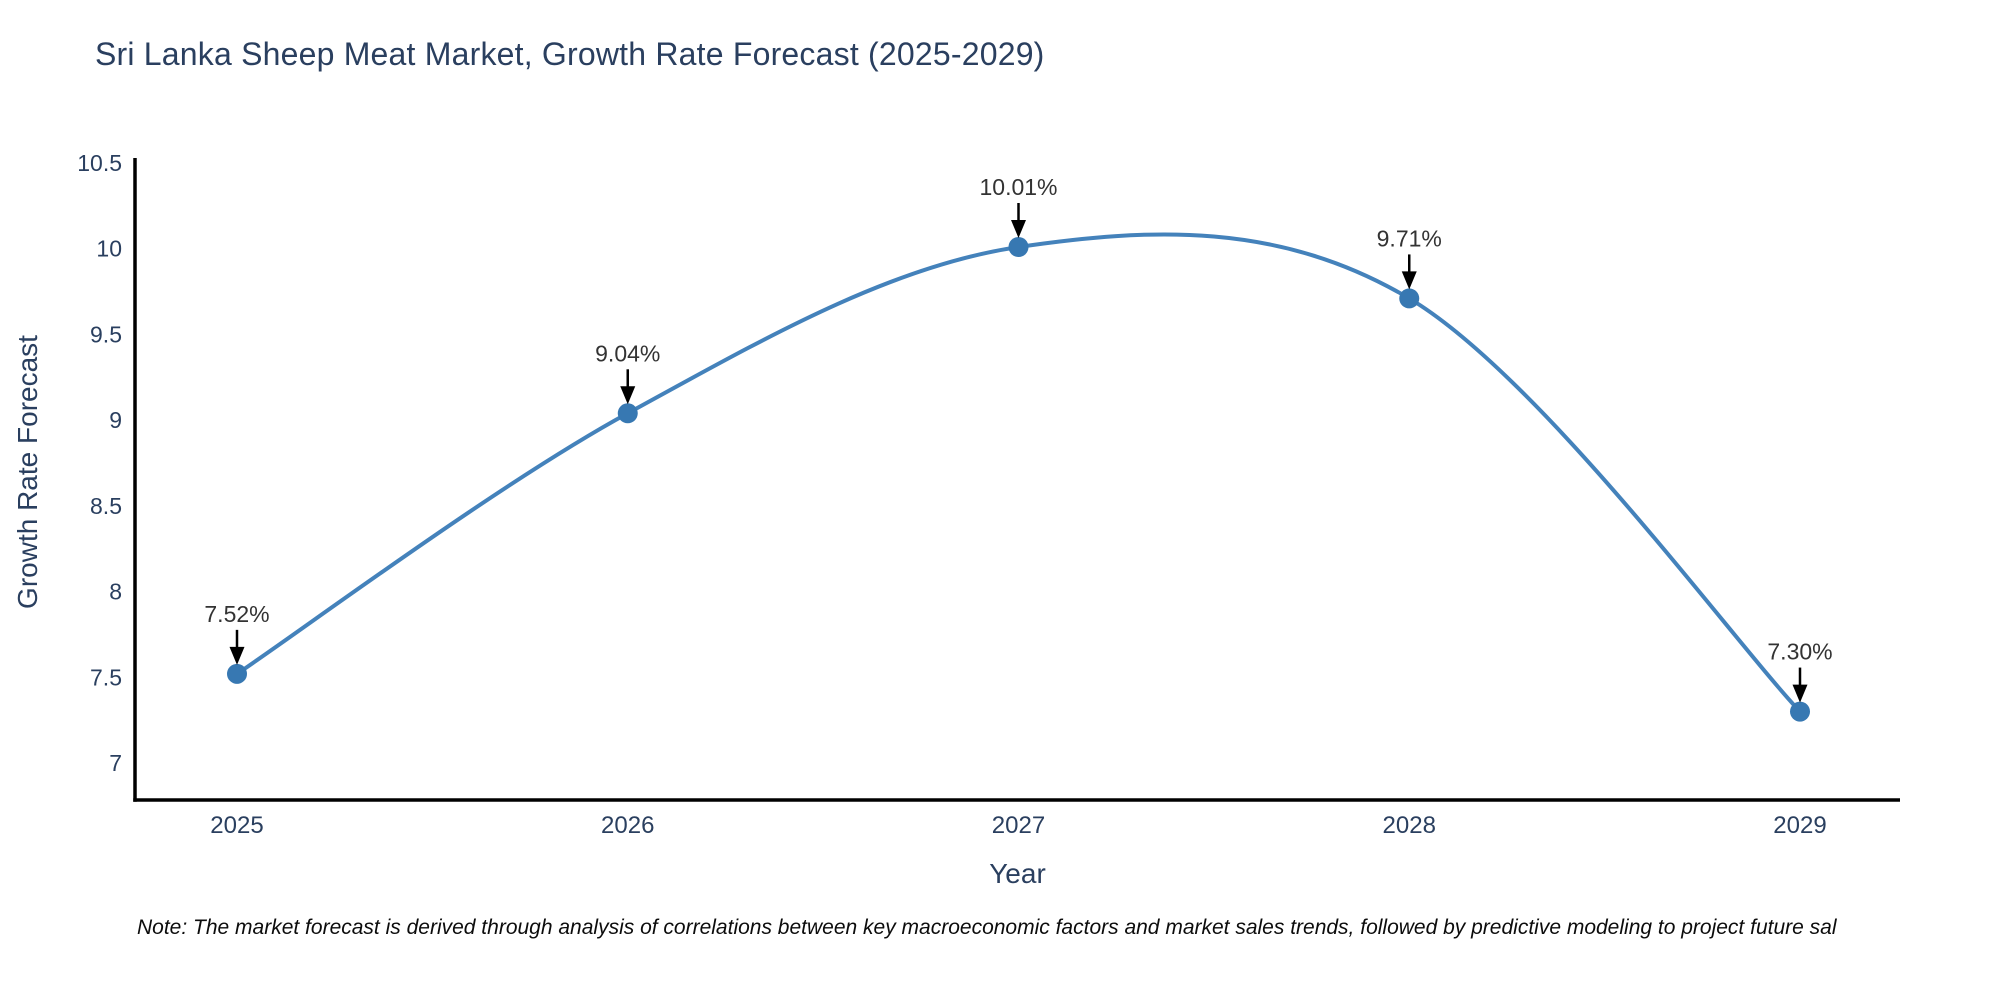 This screenshot has height=1000, width=2000. I want to click on annotation-label: 7.52%, so click(236, 614).